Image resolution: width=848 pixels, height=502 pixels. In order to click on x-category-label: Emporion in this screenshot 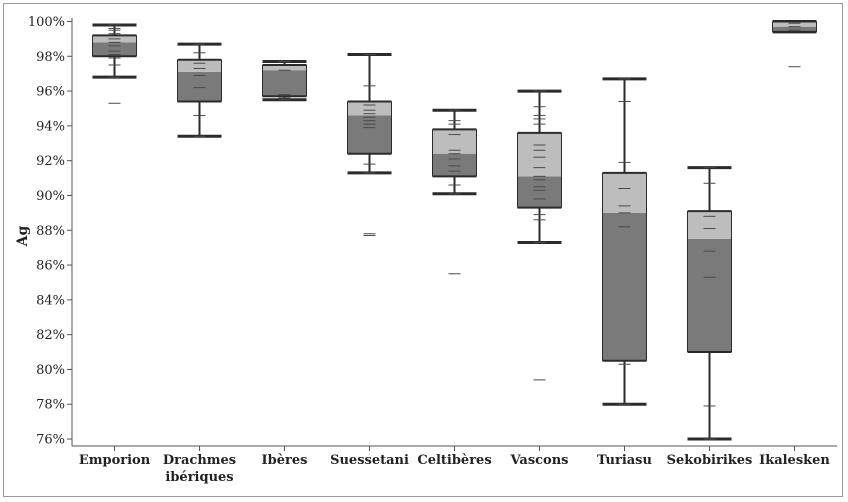, I will do `click(115, 460)`.